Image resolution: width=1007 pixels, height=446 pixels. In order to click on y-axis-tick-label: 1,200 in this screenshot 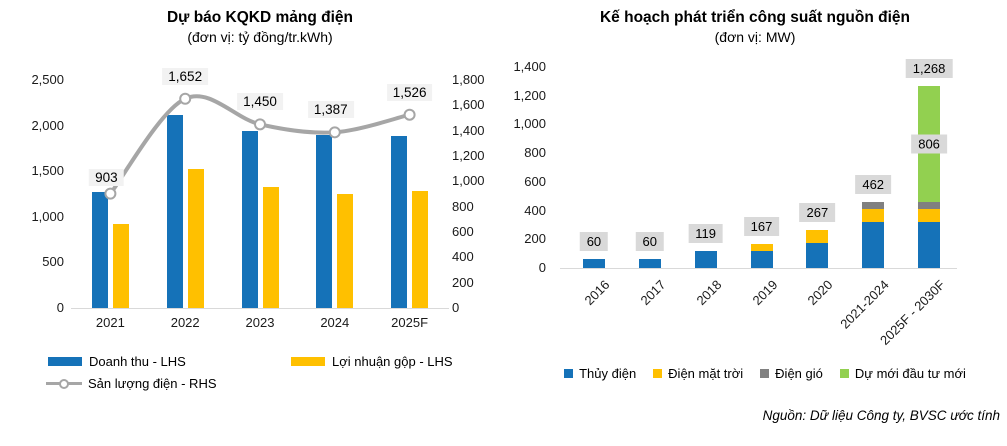, I will do `click(529, 95)`.